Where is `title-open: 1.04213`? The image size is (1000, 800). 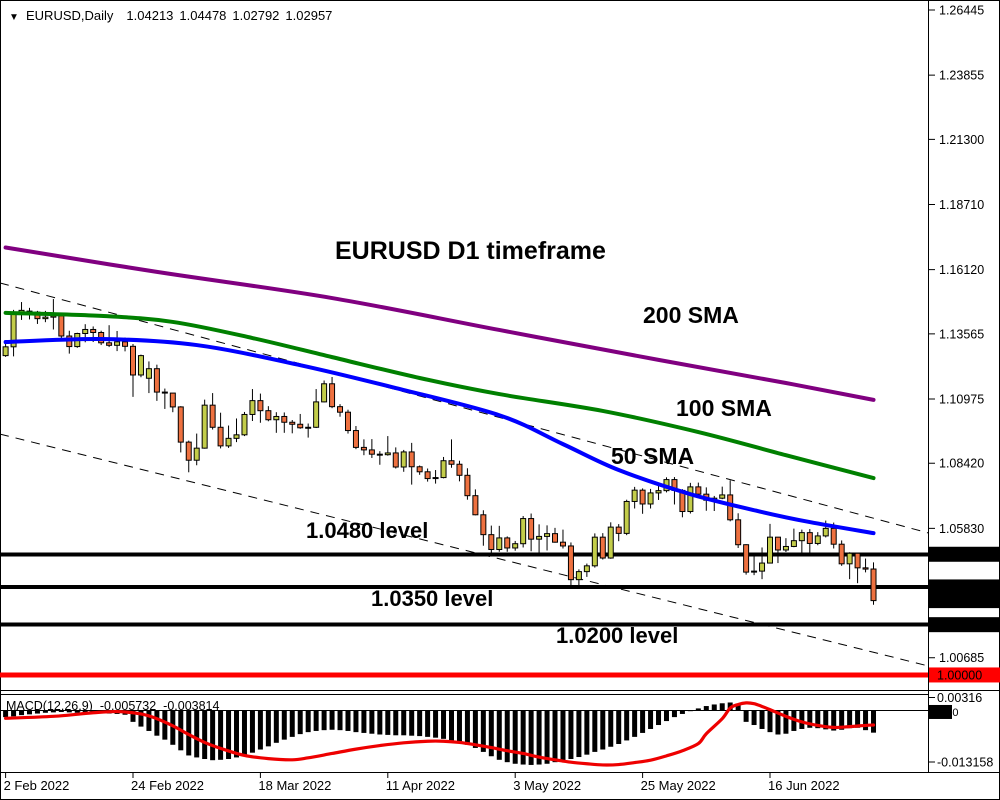 title-open: 1.04213 is located at coordinates (149, 15).